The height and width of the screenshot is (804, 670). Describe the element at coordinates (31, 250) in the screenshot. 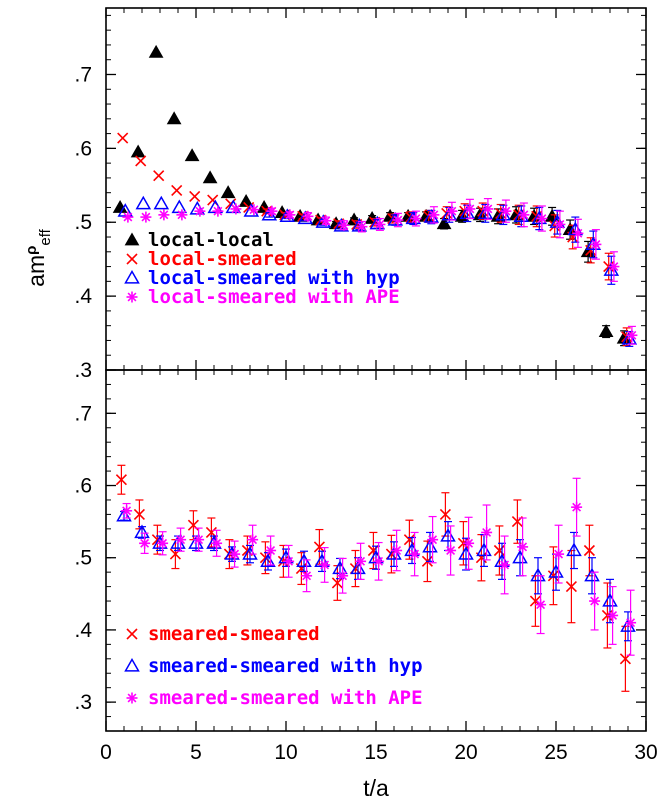

I see `y-axis-title-sup: ρ` at that location.